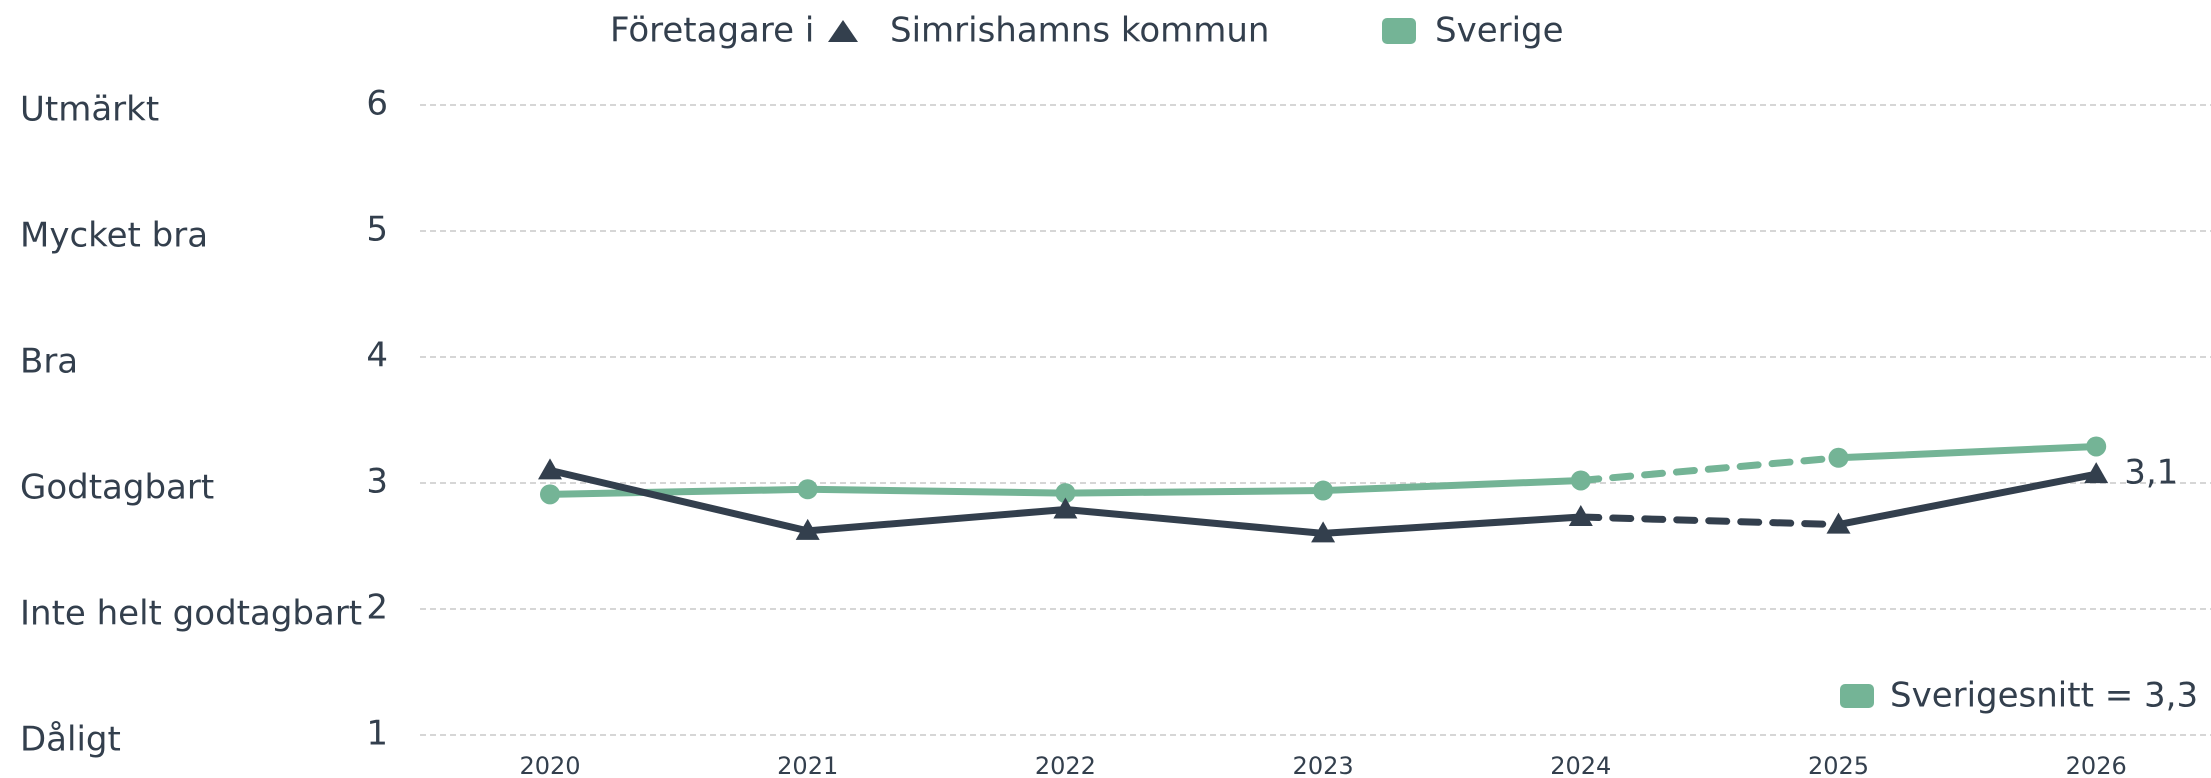 The image size is (2211, 778). I want to click on x-tick-label: 2023, so click(1323, 765).